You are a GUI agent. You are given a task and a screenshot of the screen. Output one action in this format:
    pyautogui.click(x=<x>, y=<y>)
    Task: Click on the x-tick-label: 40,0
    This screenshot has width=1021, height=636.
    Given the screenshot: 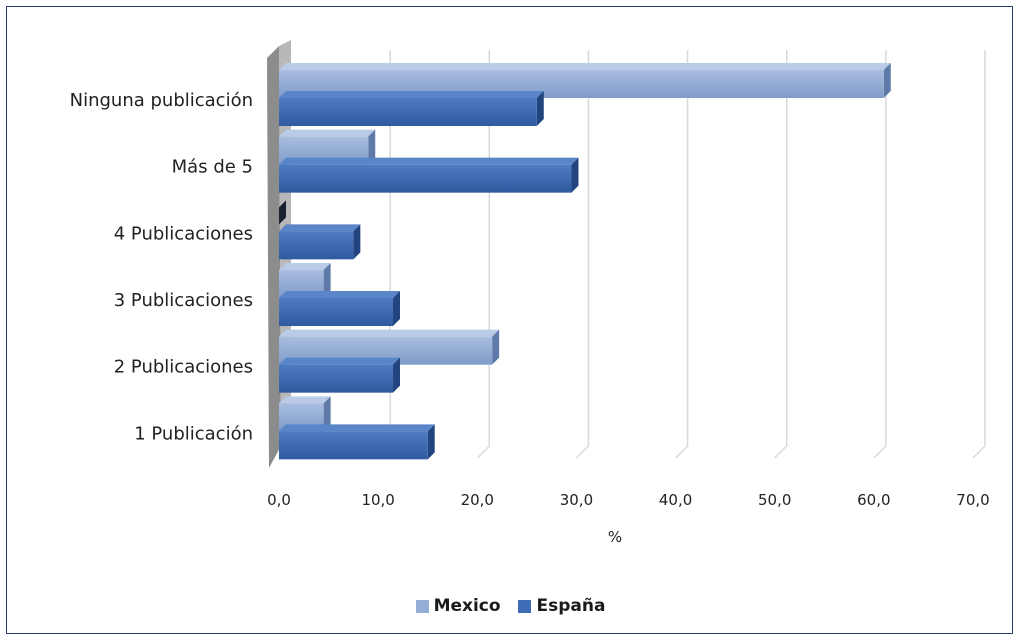 What is the action you would take?
    pyautogui.click(x=675, y=500)
    